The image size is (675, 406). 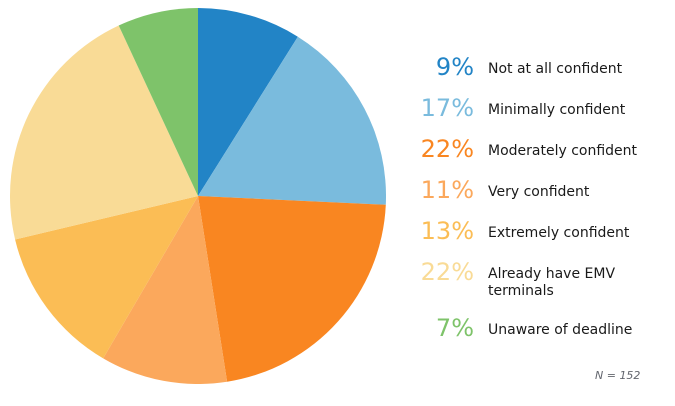 What do you see at coordinates (555, 69) in the screenshot?
I see `legend-label: Not at all confident` at bounding box center [555, 69].